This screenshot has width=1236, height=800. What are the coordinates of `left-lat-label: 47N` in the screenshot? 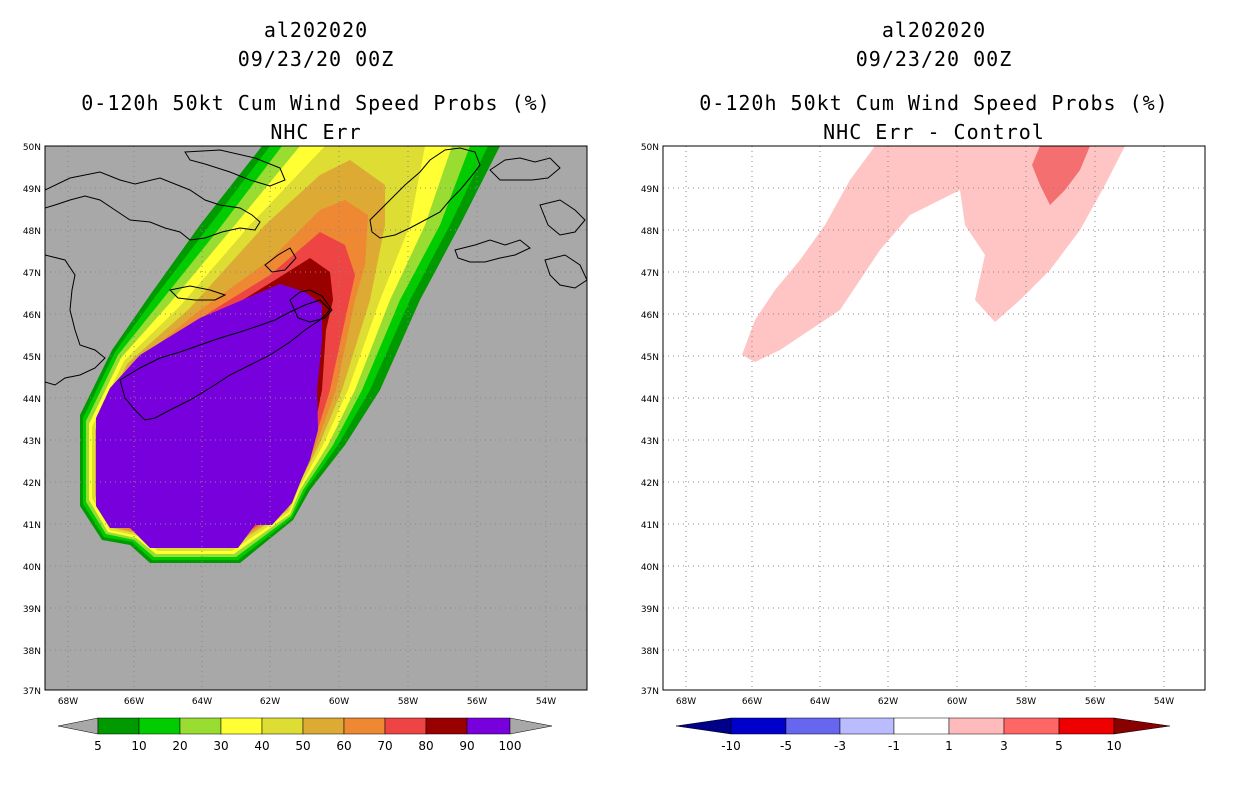 It's located at (32, 274).